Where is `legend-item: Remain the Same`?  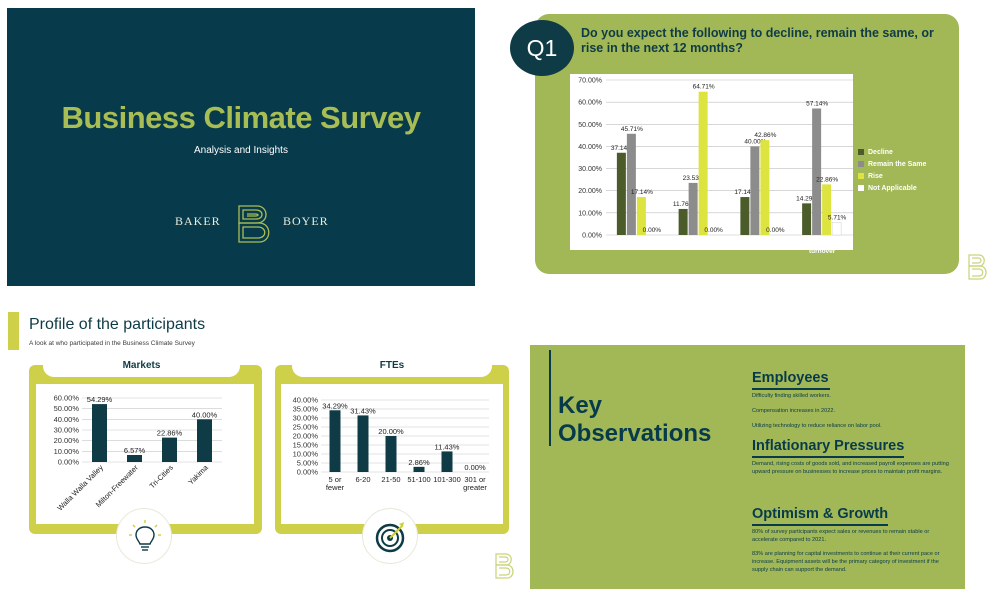
legend-item: Remain the Same is located at coordinates (892, 164).